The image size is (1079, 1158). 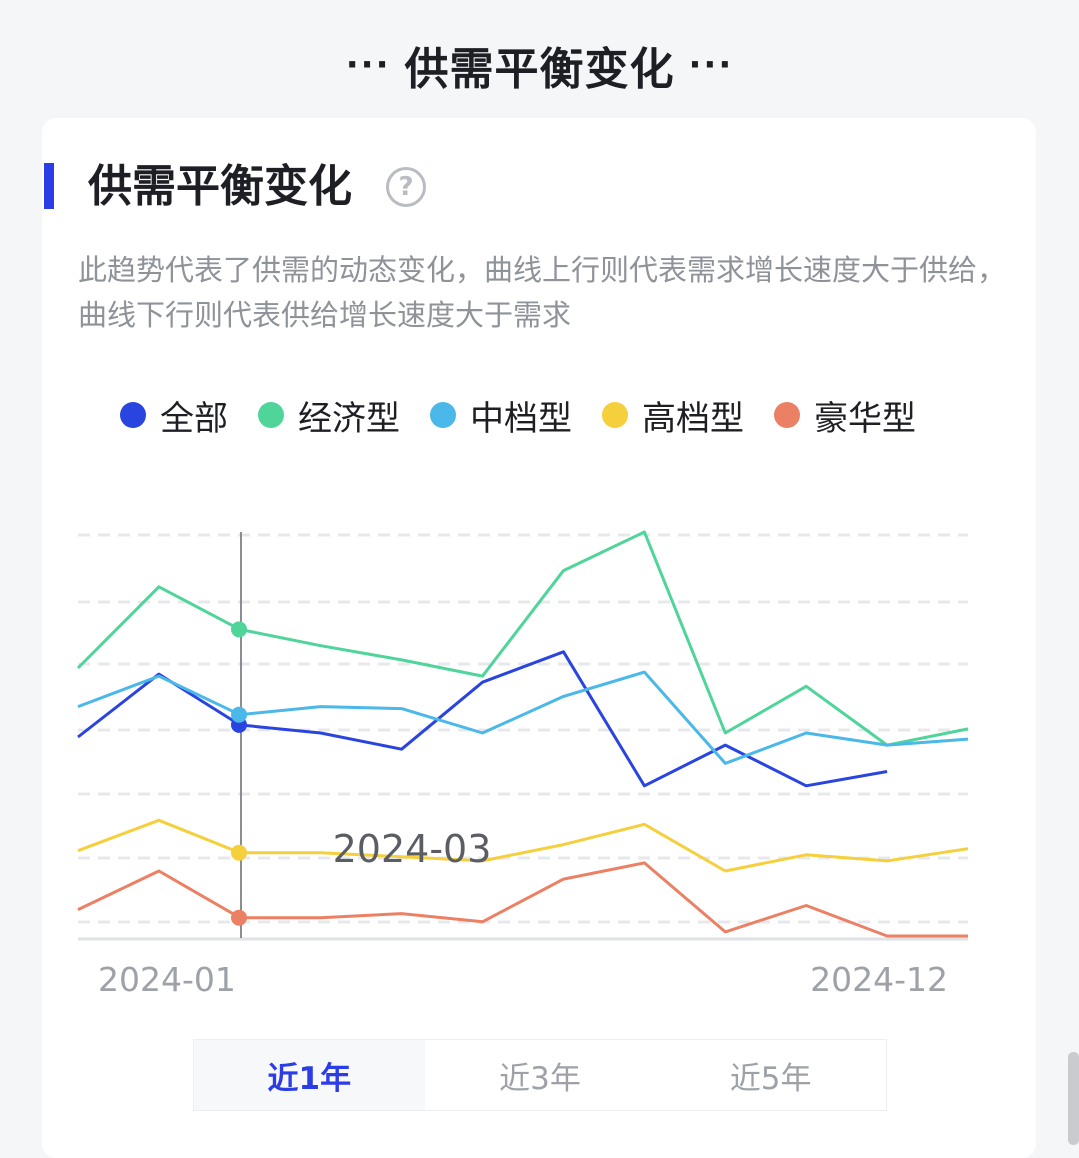 I want to click on legend-item-all: 全部, so click(x=174, y=415).